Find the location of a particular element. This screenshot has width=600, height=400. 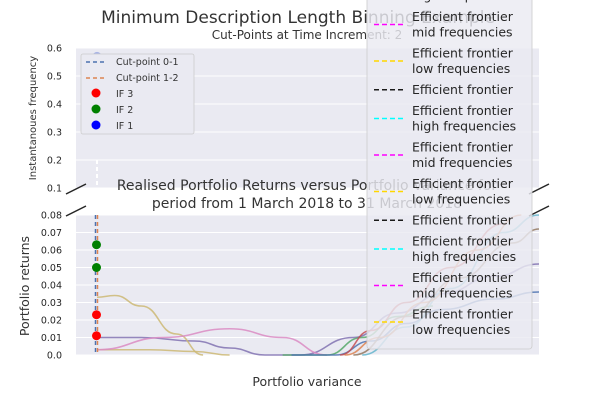

bottom-legend-label-8: Efficient frontier high frequencies is located at coordinates (464, 249).